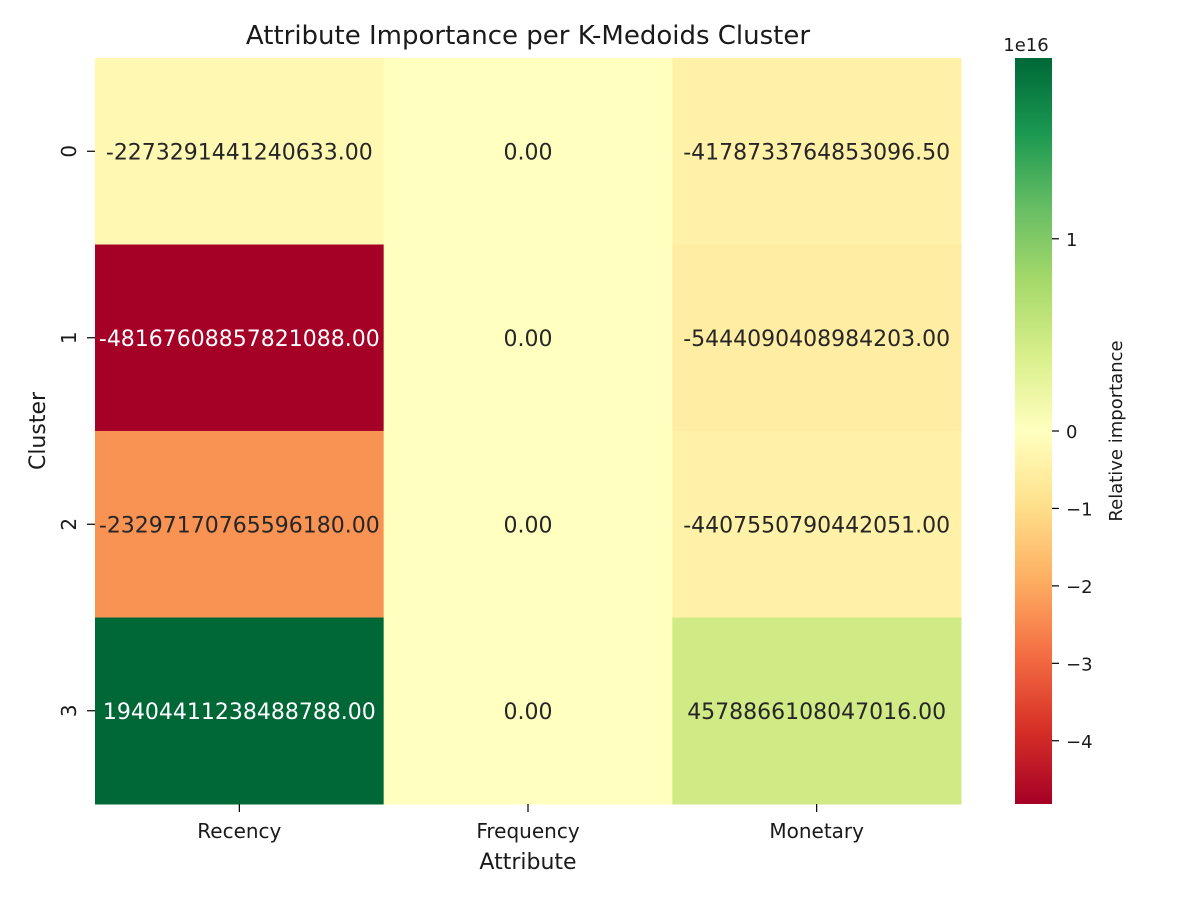 The width and height of the screenshot is (1200, 900). I want to click on cell-label-1-2: -5444090408984203.00, so click(816, 339).